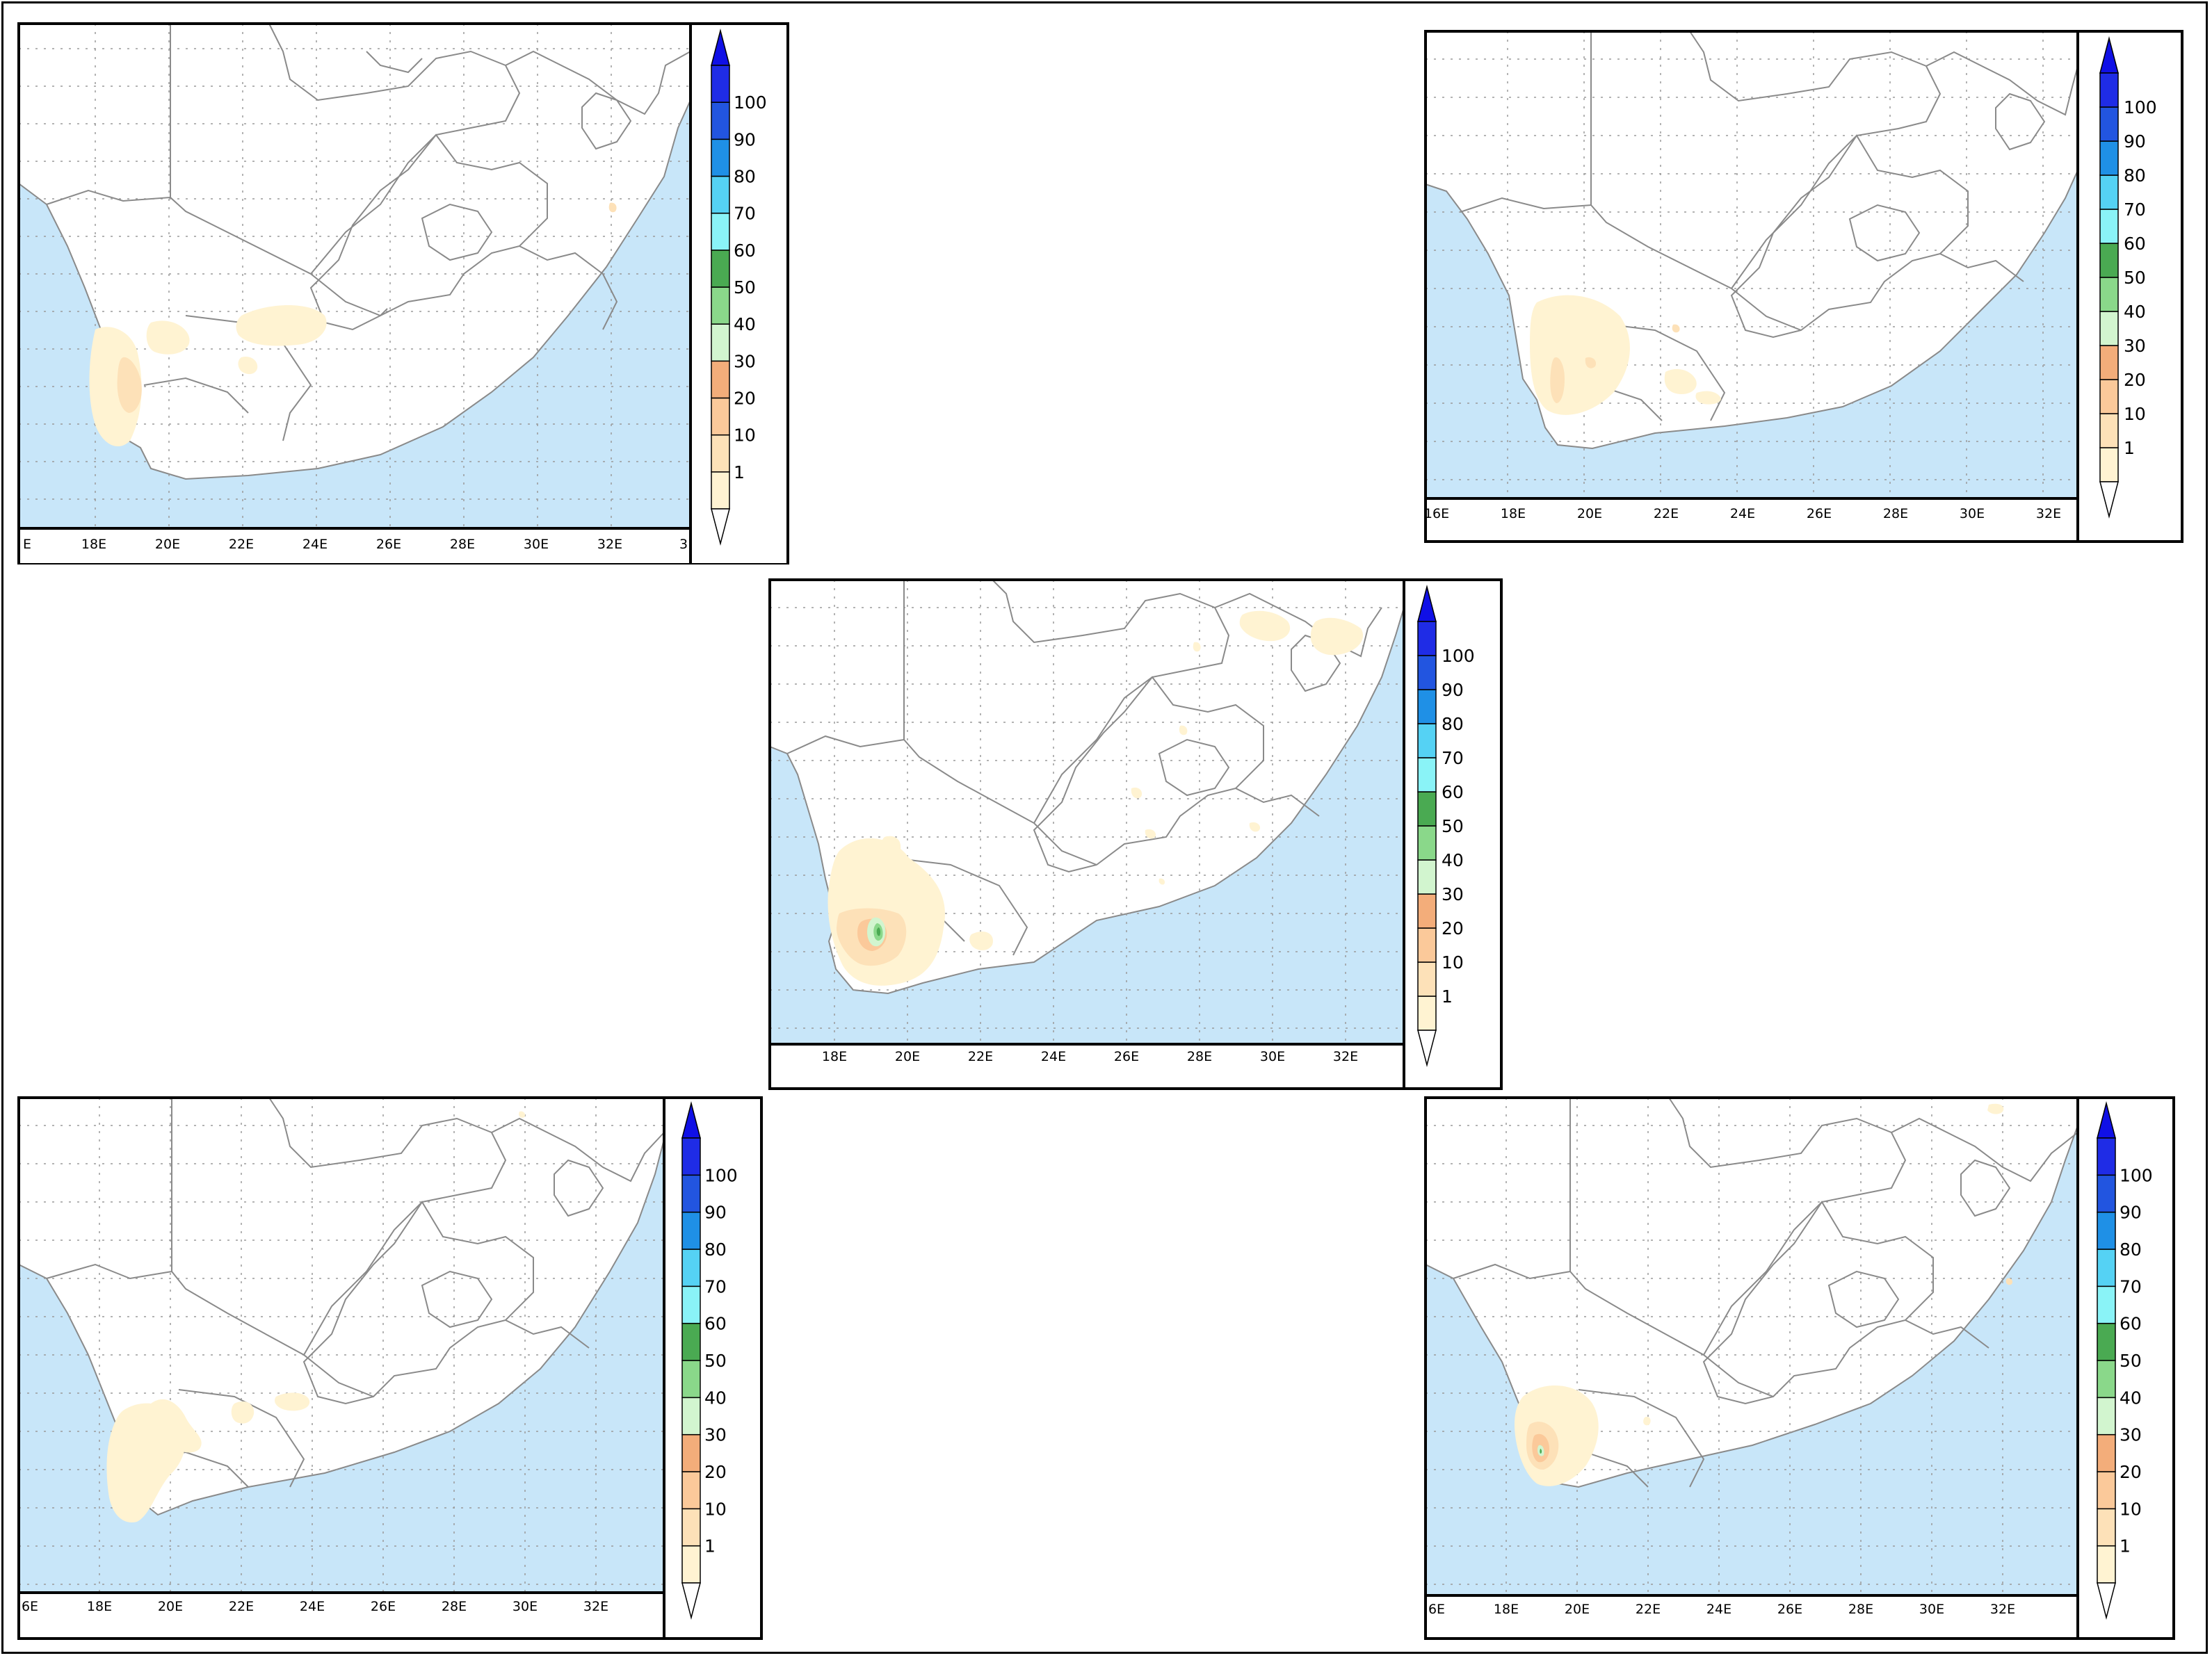  I want to click on x-axis-ticks: 6E 18E 20E 22E 24E 26E 28E 30E 32E, so click(315, 1607).